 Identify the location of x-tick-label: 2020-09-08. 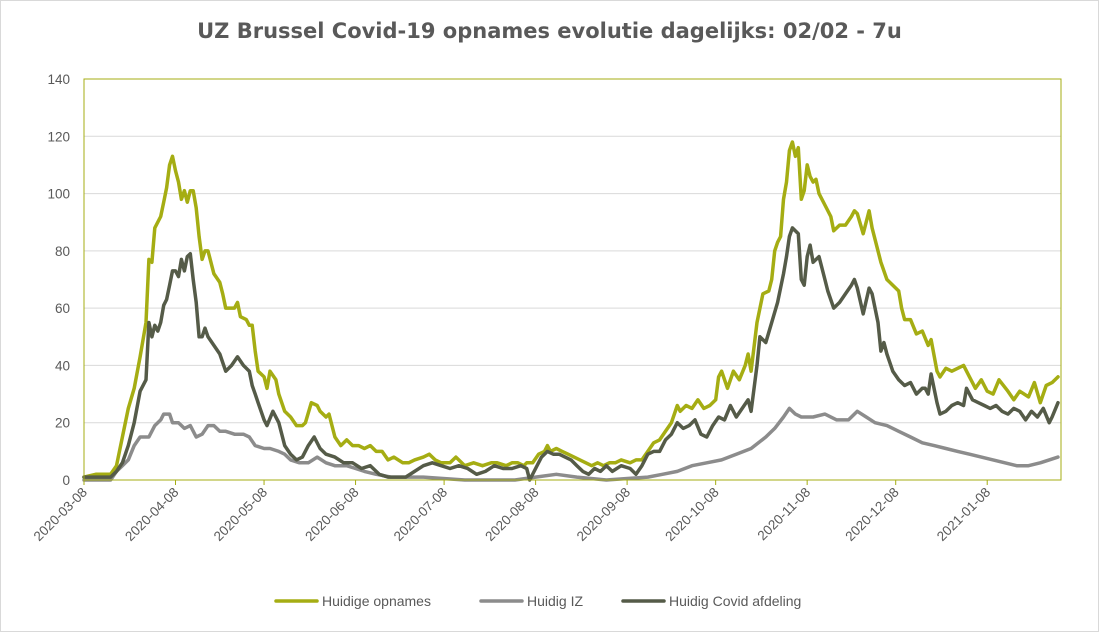
(603, 514).